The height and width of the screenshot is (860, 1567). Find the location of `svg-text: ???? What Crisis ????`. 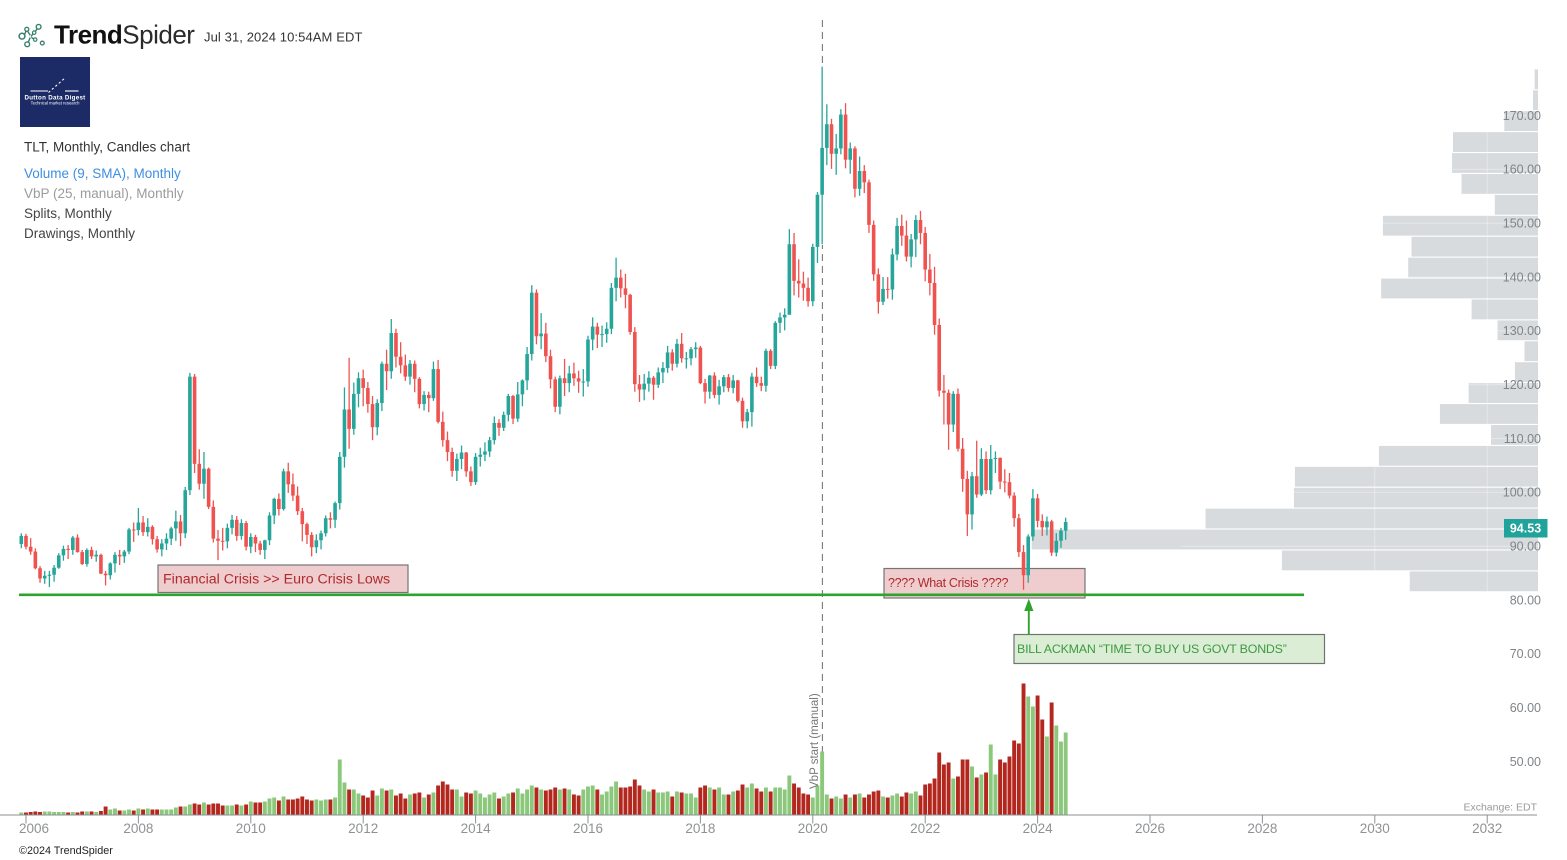

svg-text: ???? What Crisis ???? is located at coordinates (948, 583).